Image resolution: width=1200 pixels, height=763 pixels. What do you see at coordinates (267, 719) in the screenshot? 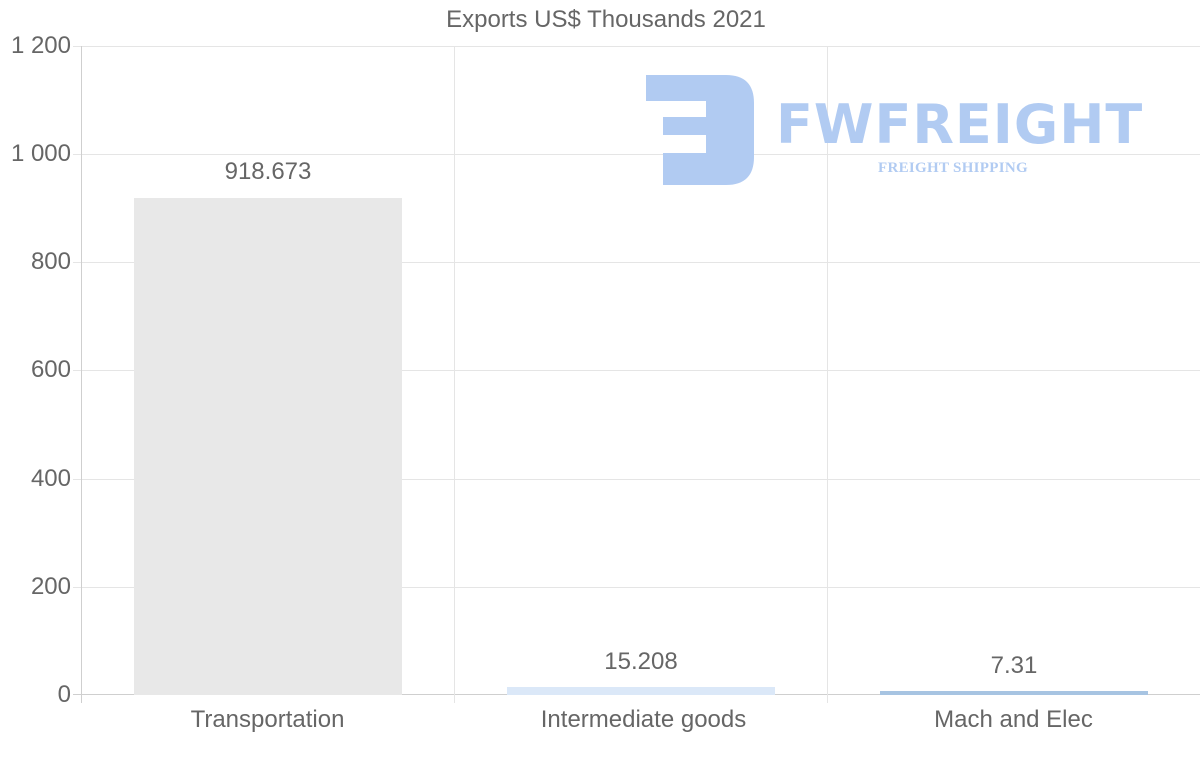
I see `x-tick-transportation: Transportation` at bounding box center [267, 719].